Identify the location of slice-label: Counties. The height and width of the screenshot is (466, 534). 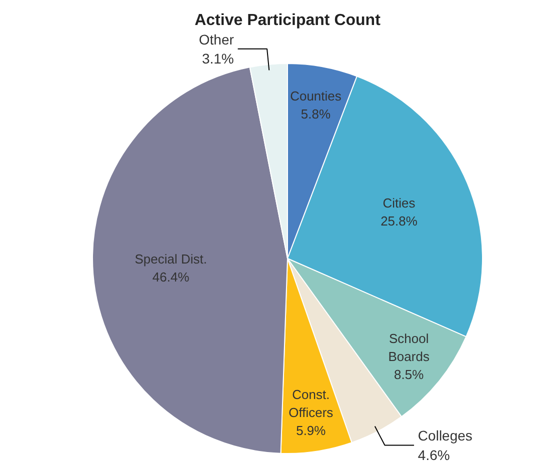
(316, 96).